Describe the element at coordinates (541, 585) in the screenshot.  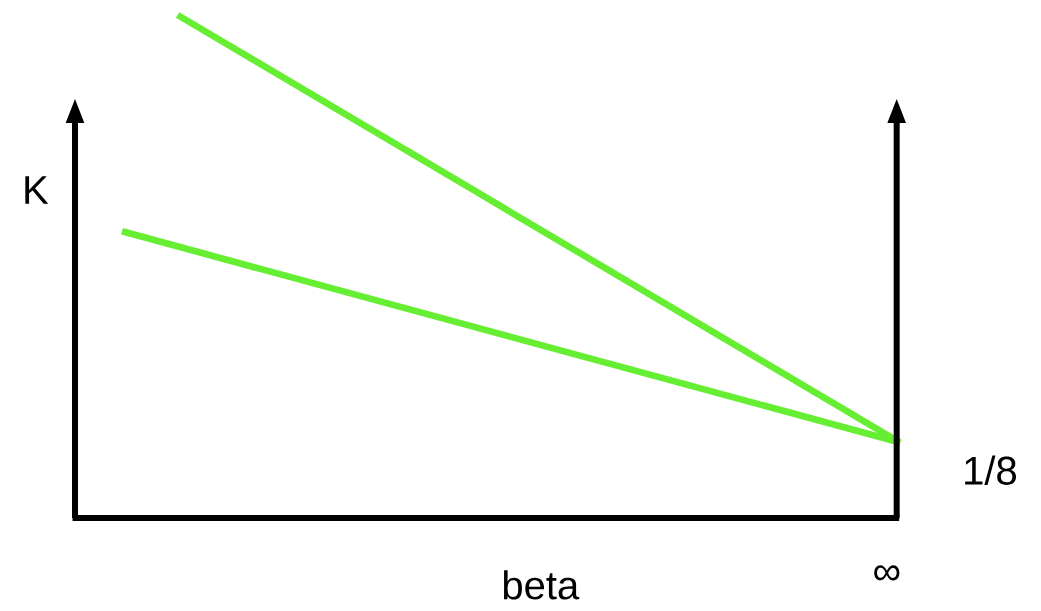
I see `x-axis-title: beta` at that location.